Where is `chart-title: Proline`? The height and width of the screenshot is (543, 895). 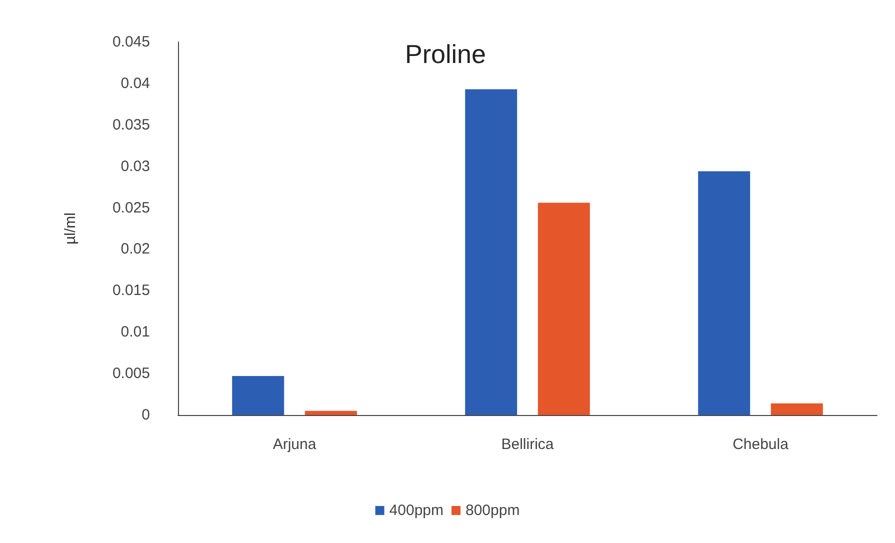
chart-title: Proline is located at coordinates (445, 54).